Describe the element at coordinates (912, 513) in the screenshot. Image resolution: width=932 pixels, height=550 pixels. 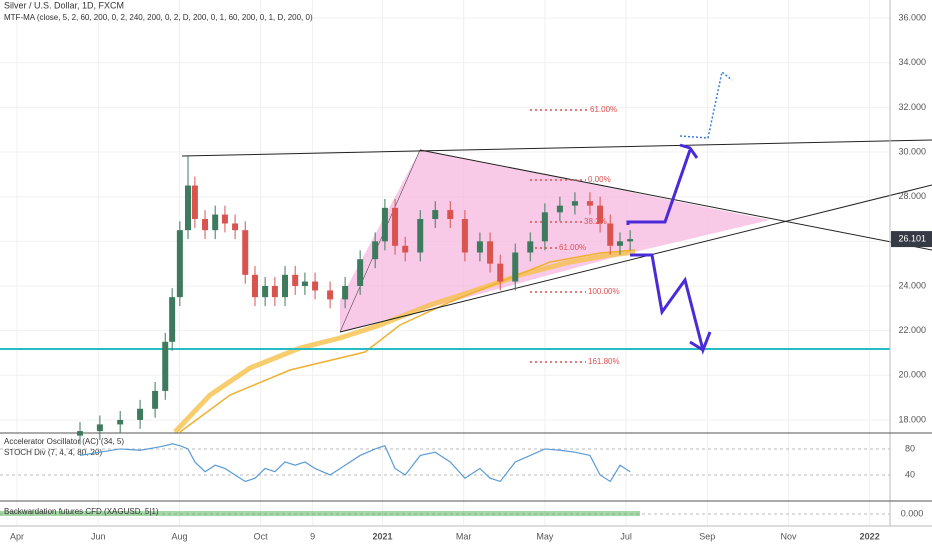
I see `y-tick-label: 0.000` at that location.